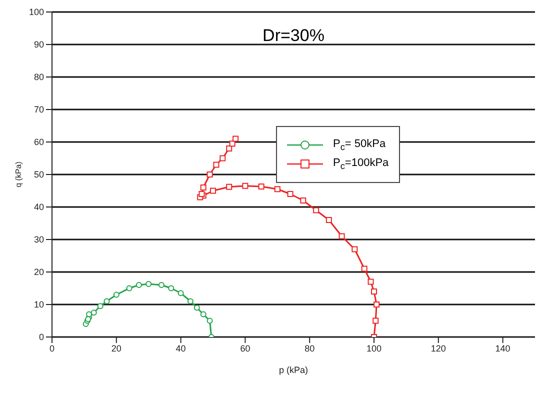 The image size is (547, 401). I want to click on y-tick-label: 70, so click(39, 109).